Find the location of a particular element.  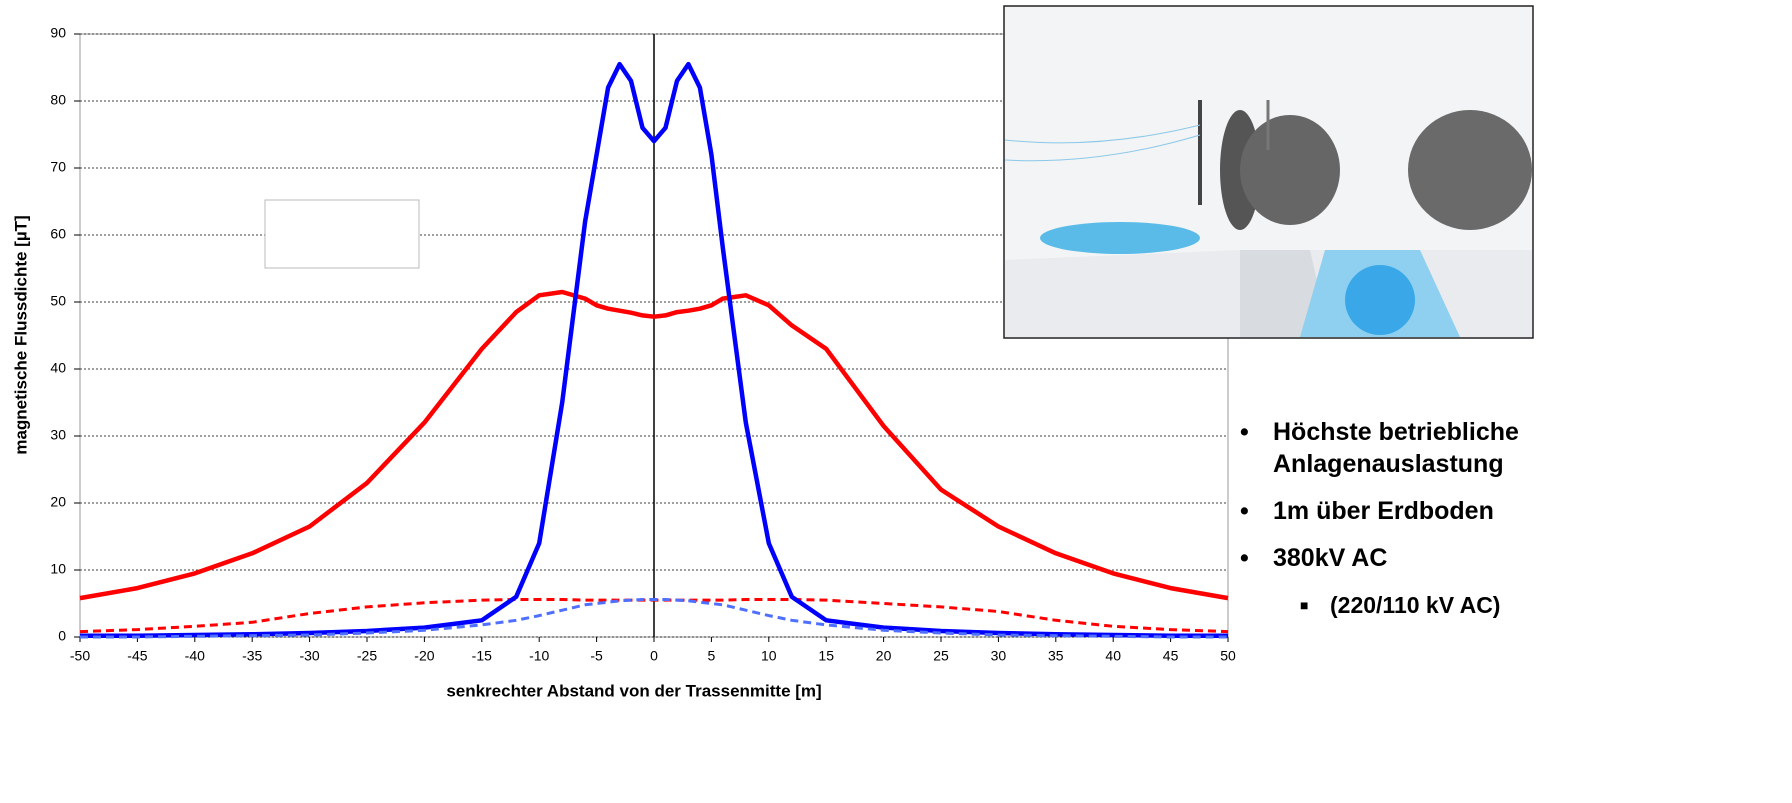

x-tick-label: -30 is located at coordinates (309, 656).